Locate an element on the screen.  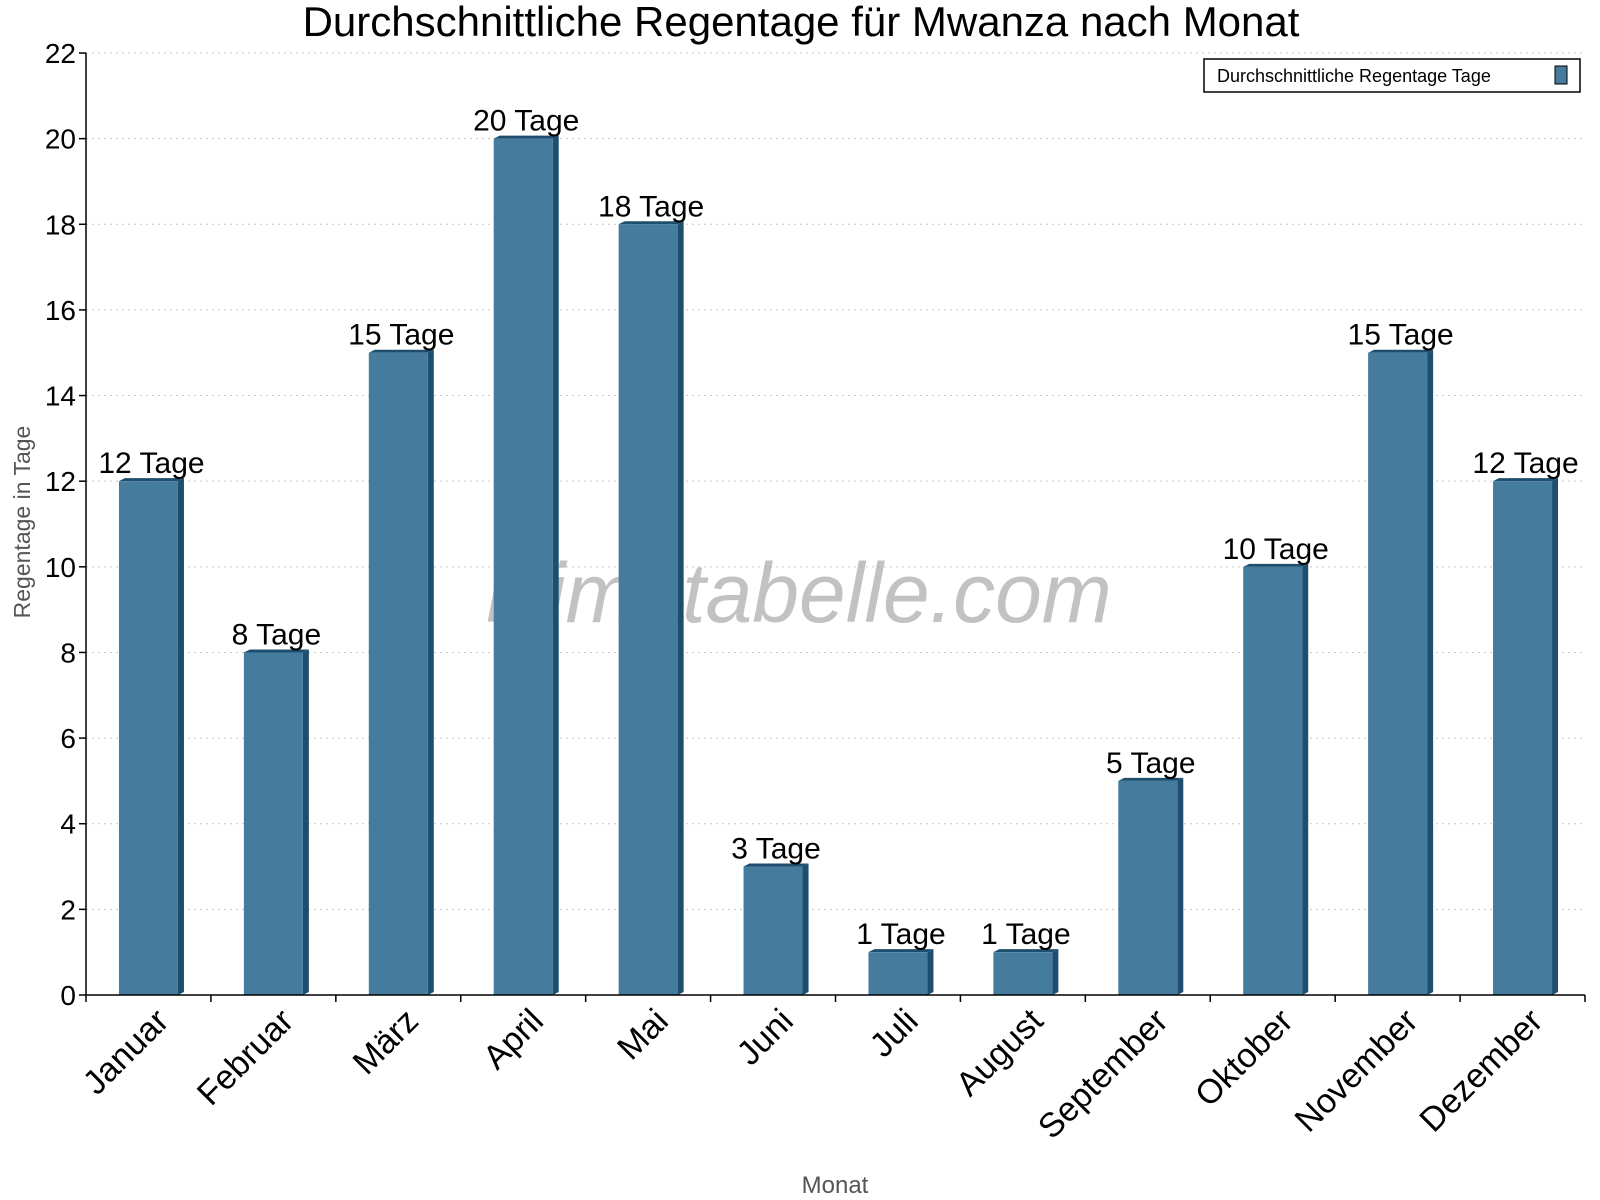
x-tick-label: Juli is located at coordinates (894, 1033).